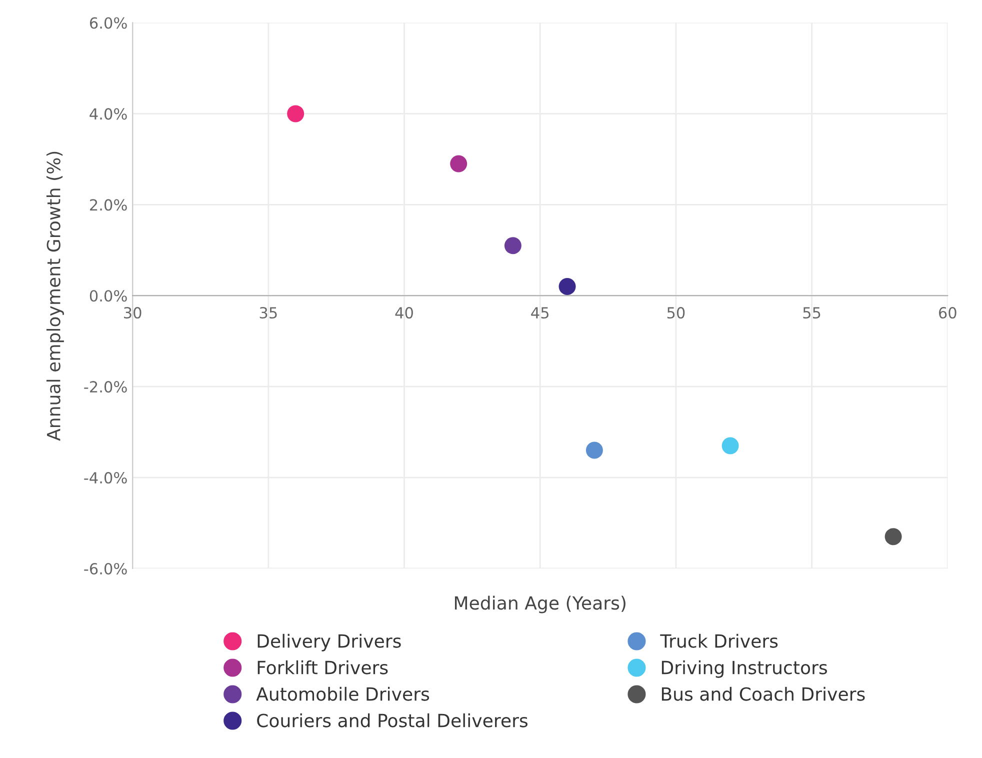 This screenshot has height=758, width=982. Describe the element at coordinates (108, 205) in the screenshot. I see `y-tick-label: 2.0%` at that location.